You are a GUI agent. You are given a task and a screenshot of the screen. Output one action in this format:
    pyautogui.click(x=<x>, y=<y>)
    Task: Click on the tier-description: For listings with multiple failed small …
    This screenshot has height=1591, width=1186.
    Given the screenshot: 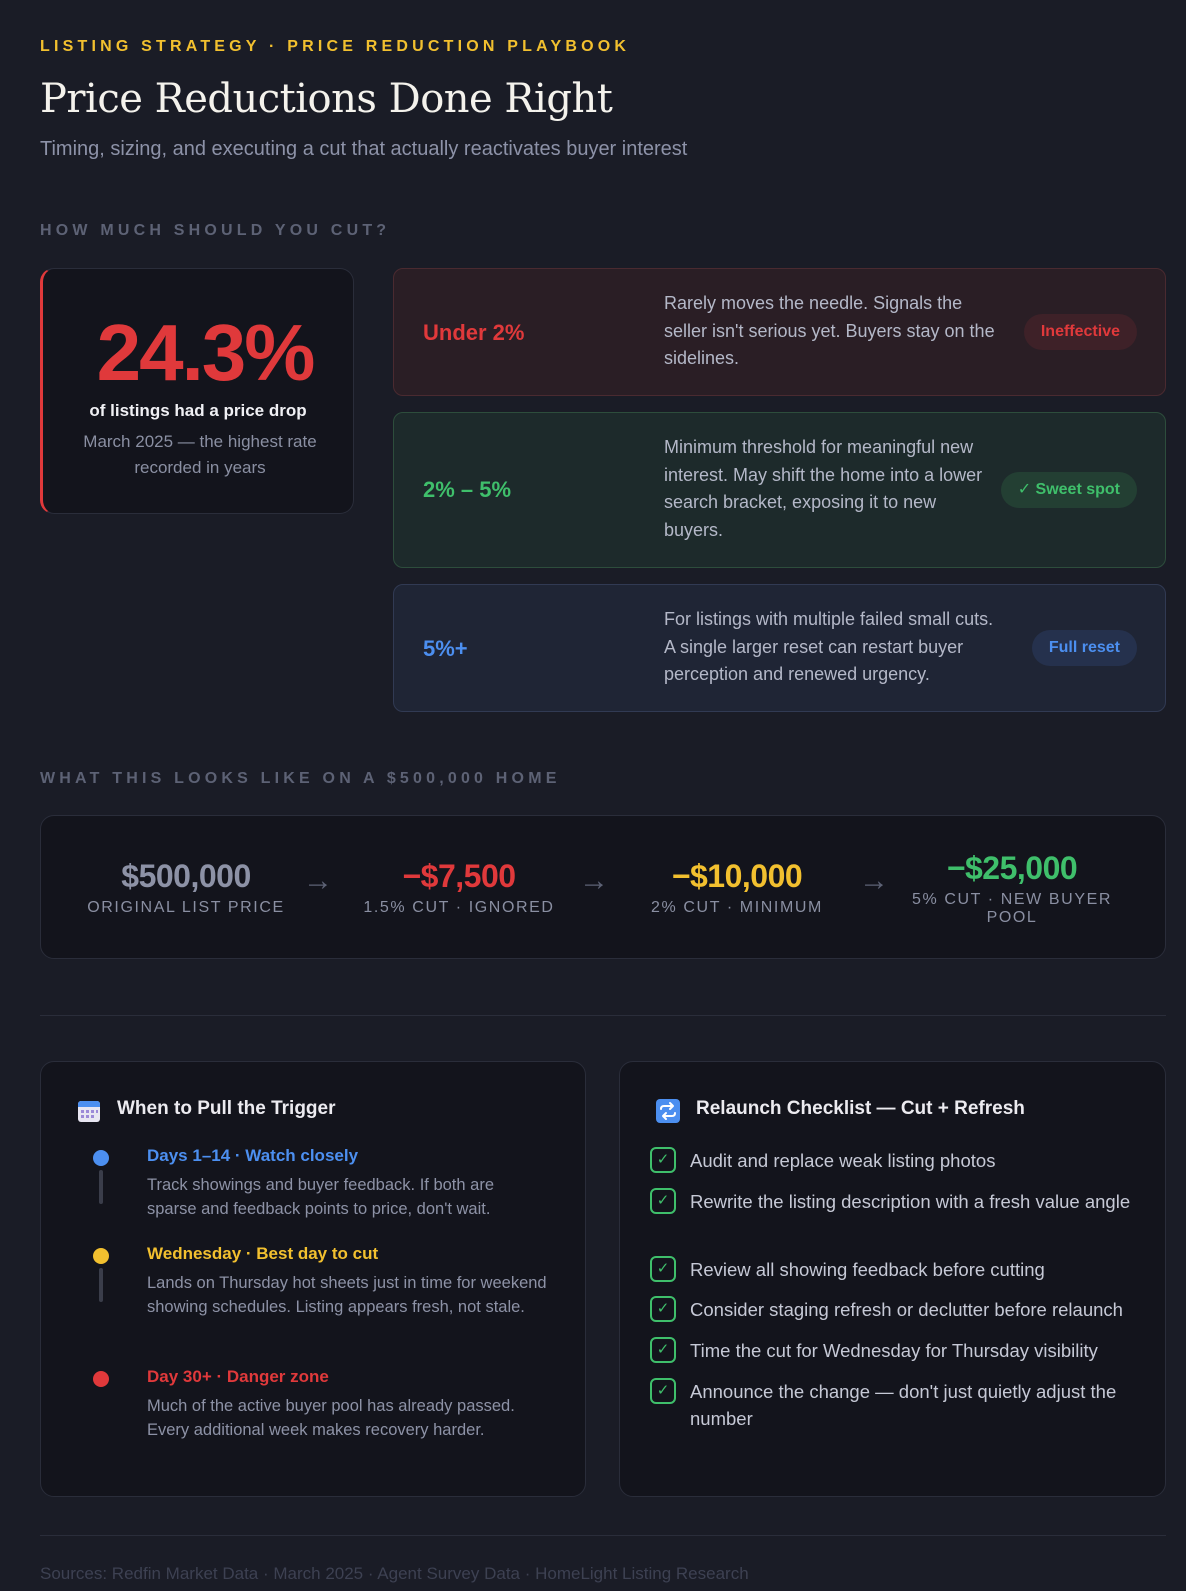 What is the action you would take?
    pyautogui.click(x=829, y=646)
    